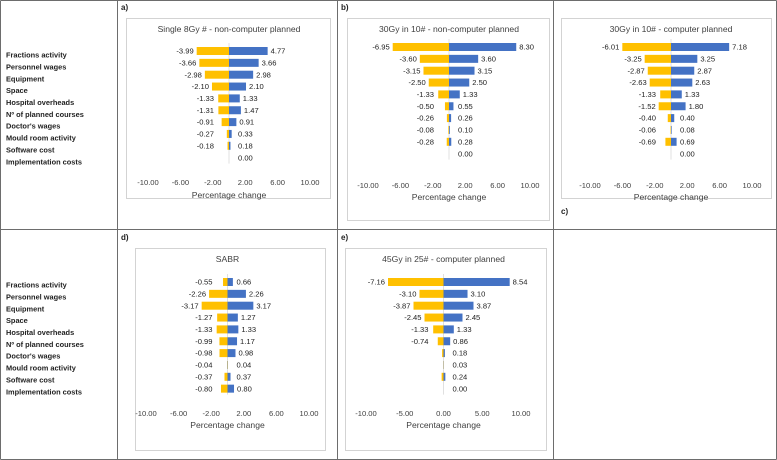  I want to click on x-axis-label: Percentage change, so click(229, 195).